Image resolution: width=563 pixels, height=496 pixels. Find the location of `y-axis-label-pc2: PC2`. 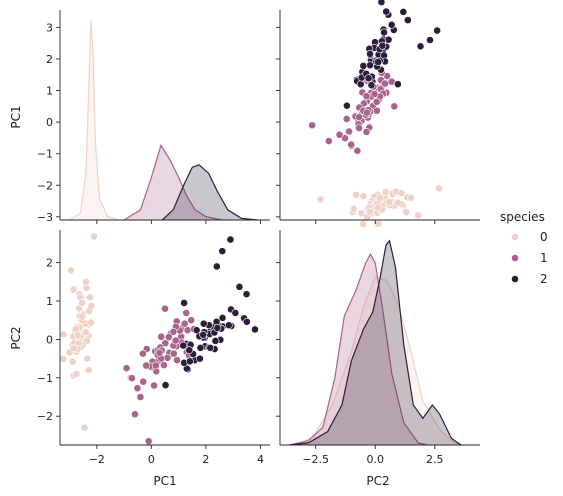

y-axis-label-pc2: PC2 is located at coordinates (16, 337).